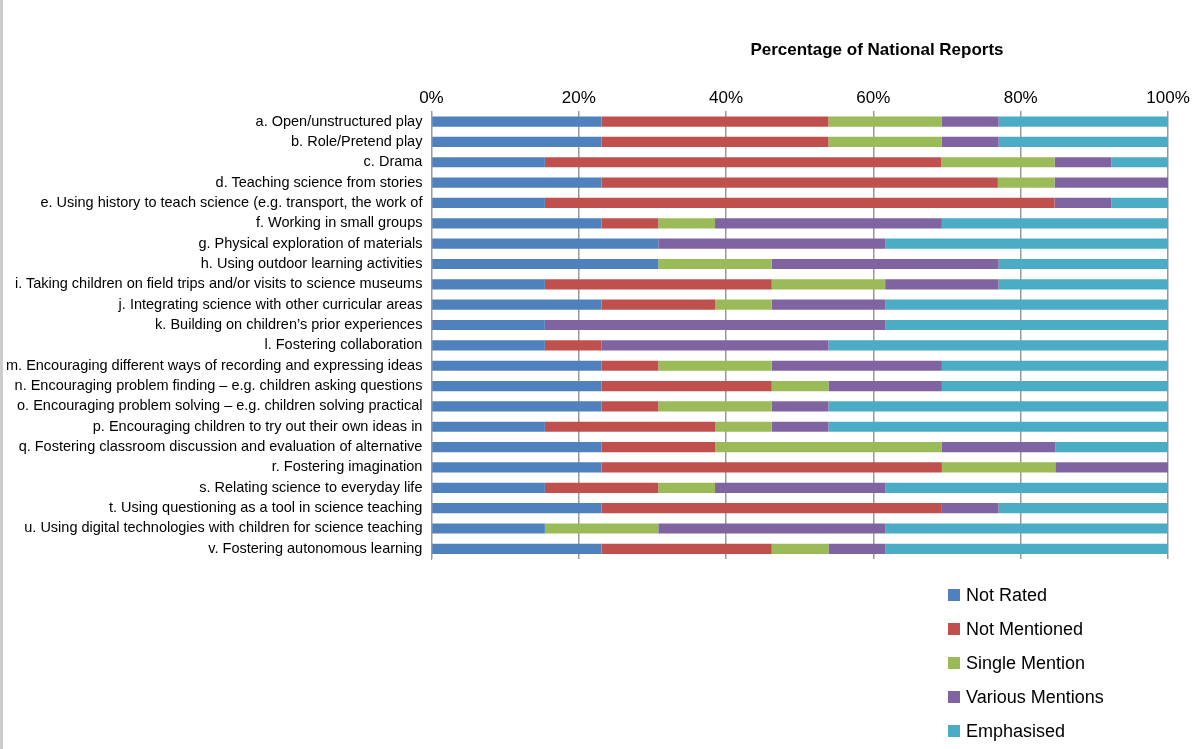 This screenshot has height=749, width=1195. I want to click on legend-label: Emphasised, so click(1016, 731).